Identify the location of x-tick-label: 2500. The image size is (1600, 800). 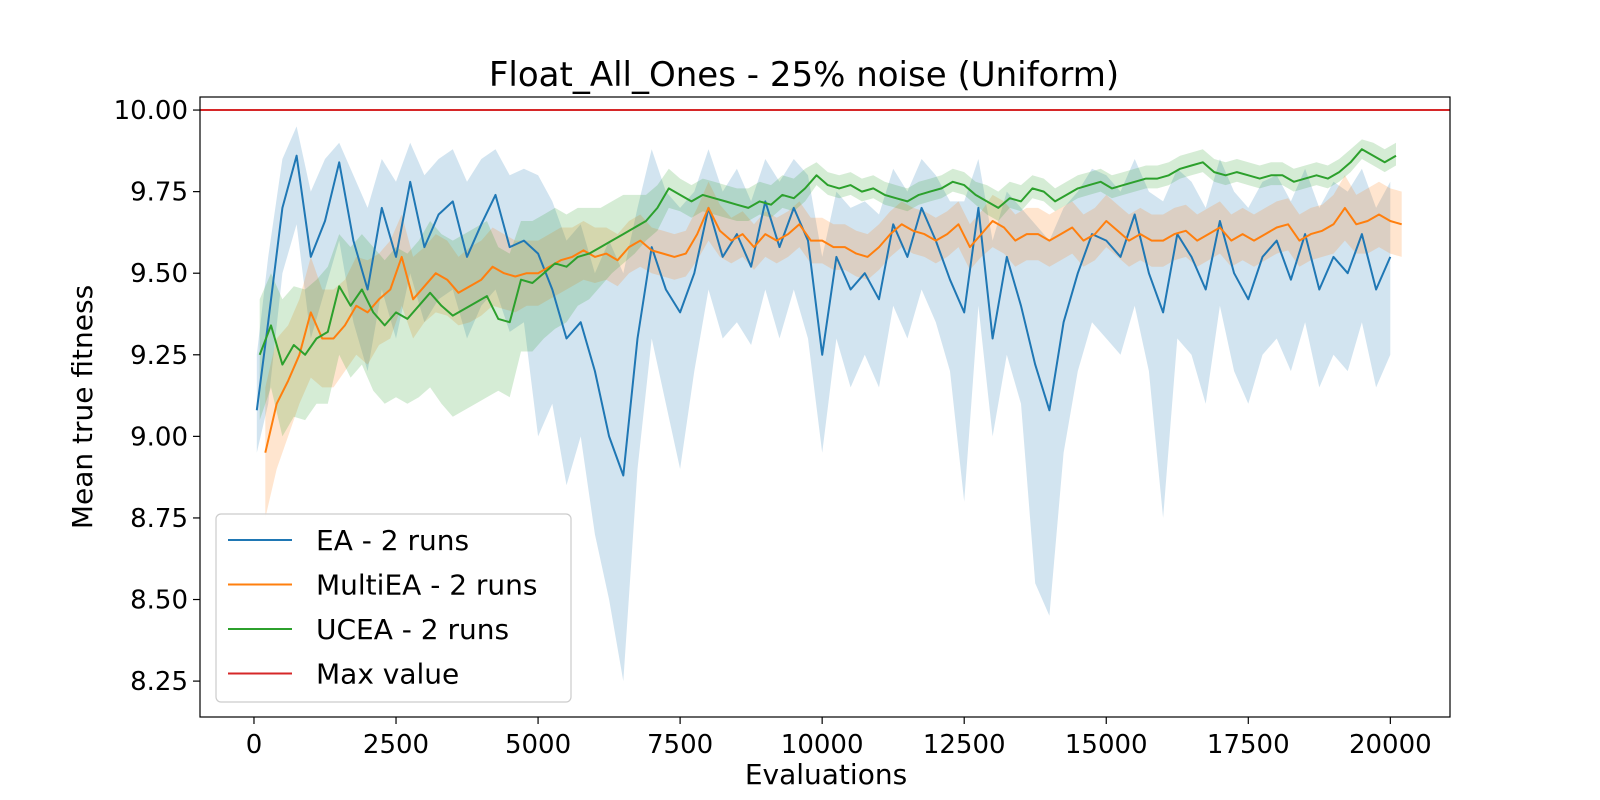
(396, 745).